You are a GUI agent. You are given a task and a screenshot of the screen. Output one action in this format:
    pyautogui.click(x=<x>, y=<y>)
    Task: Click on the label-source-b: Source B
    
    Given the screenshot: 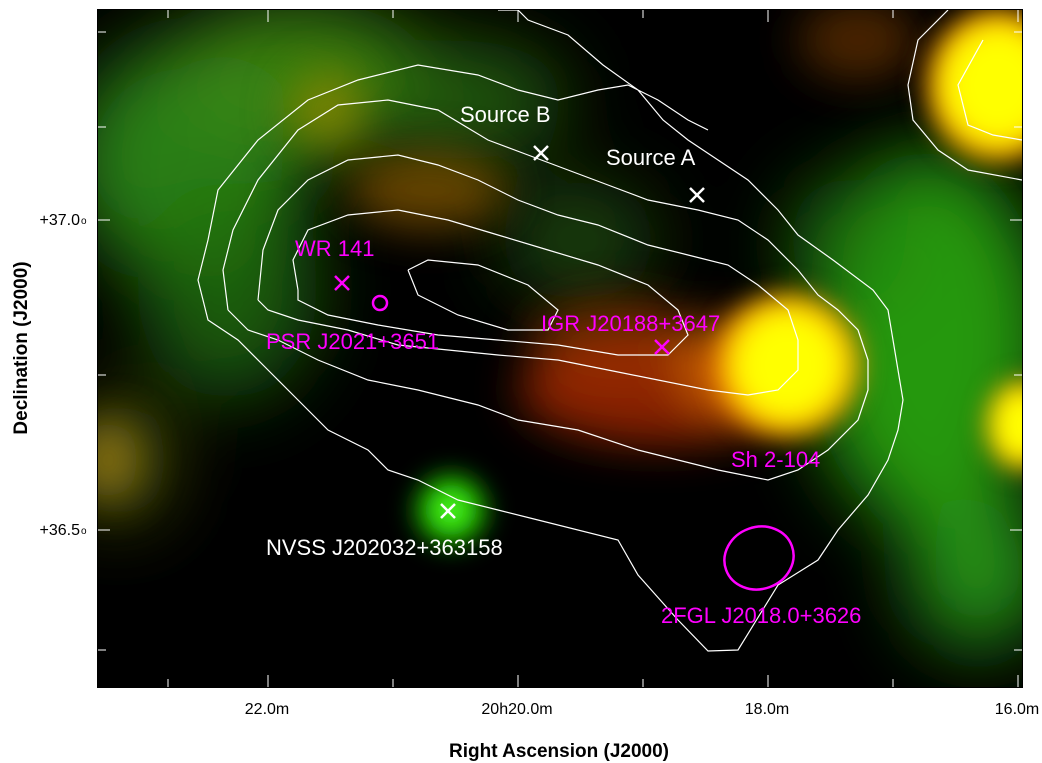 What is the action you would take?
    pyautogui.click(x=505, y=114)
    